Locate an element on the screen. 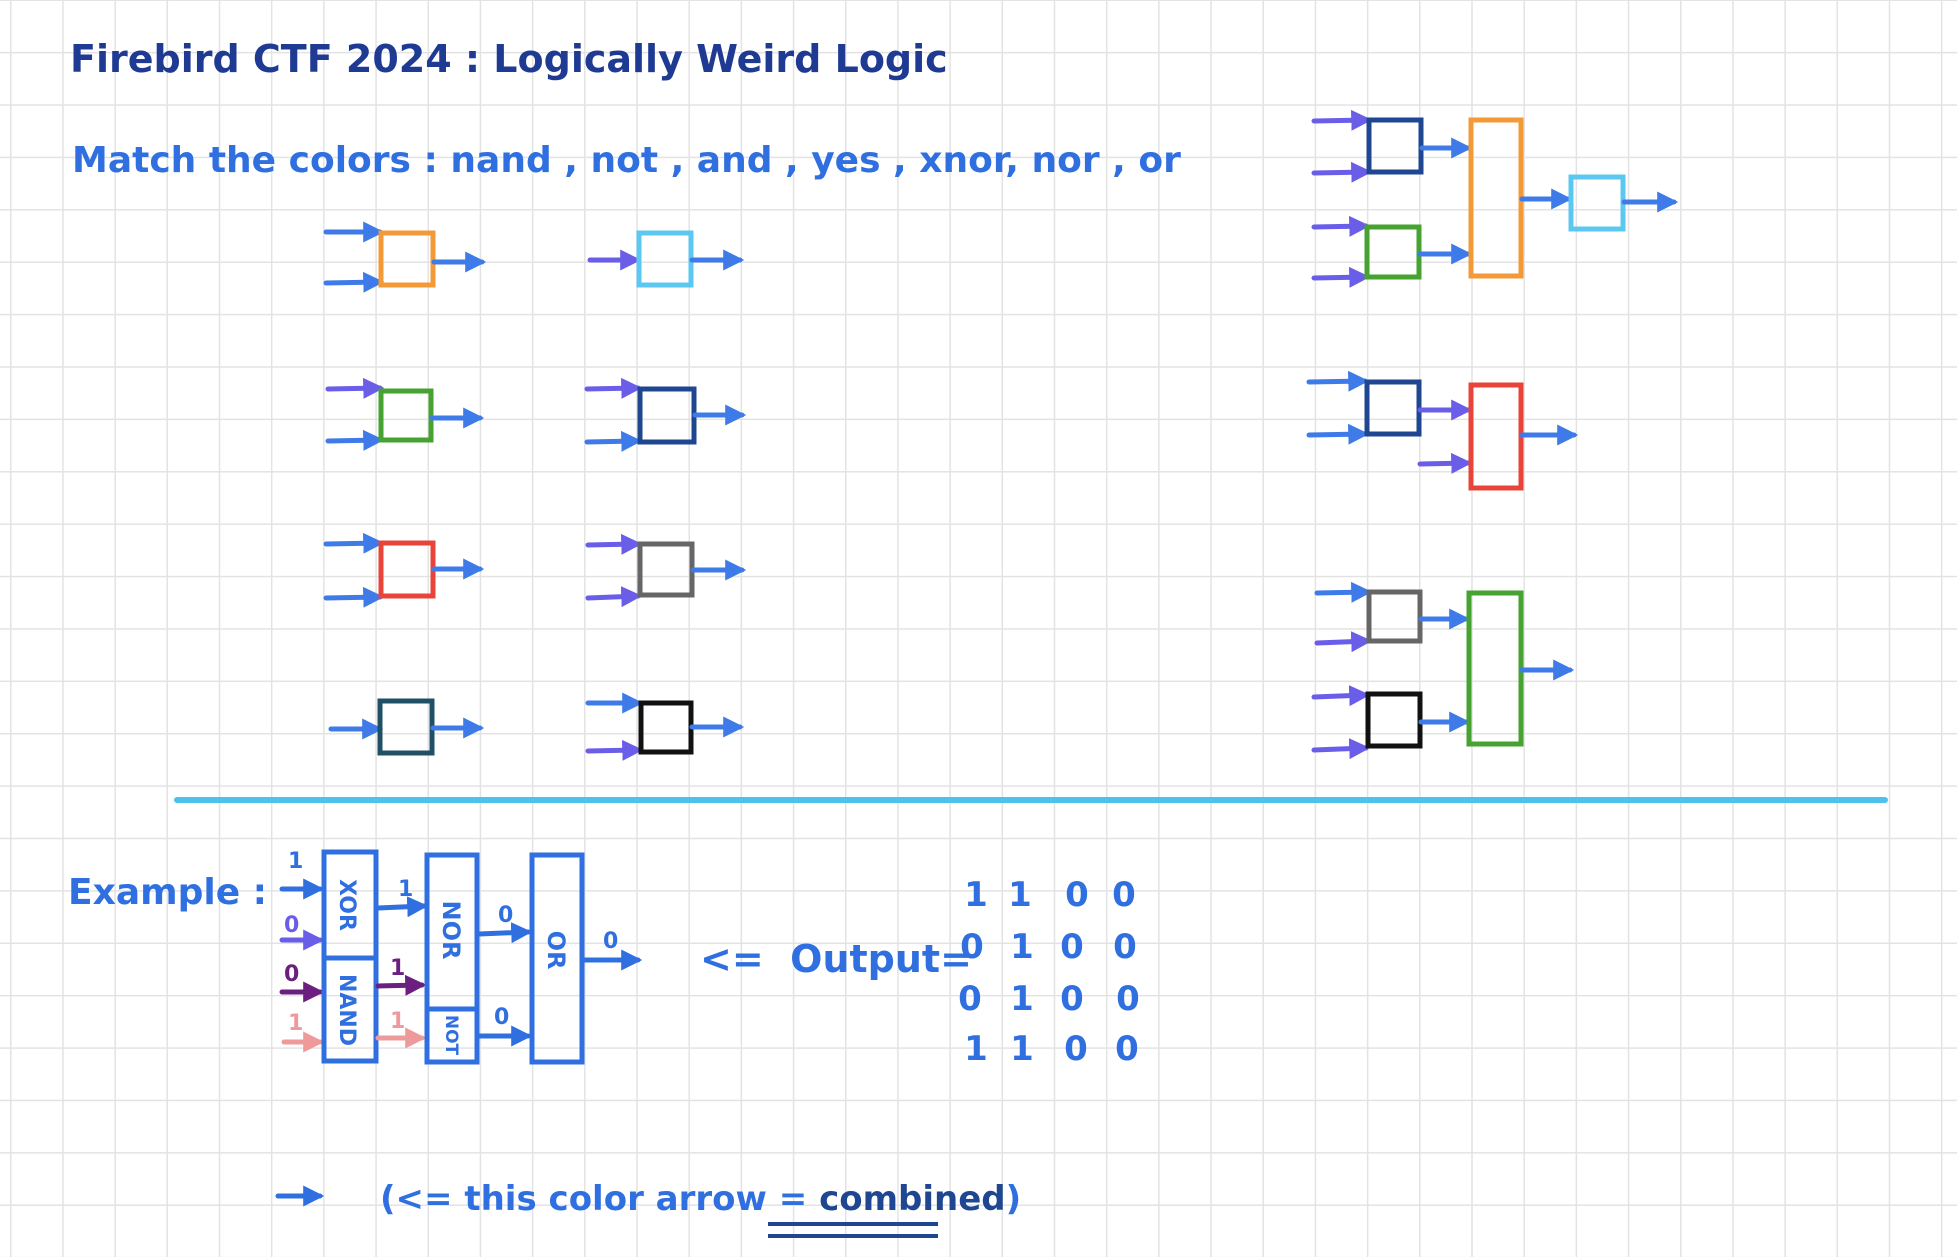  gate-navy-group is located at coordinates (665, 414).